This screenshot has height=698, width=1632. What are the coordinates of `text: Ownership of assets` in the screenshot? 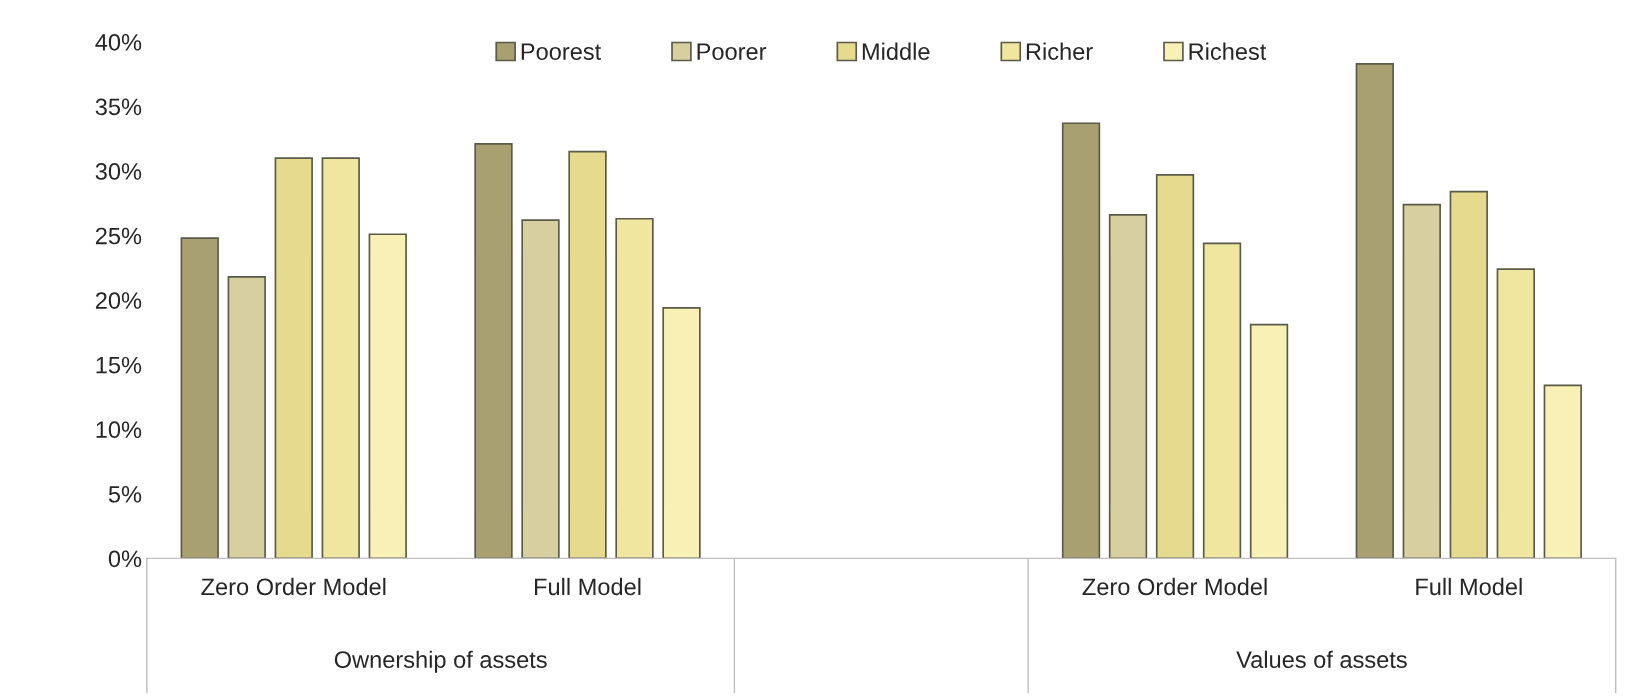 It's located at (440, 661).